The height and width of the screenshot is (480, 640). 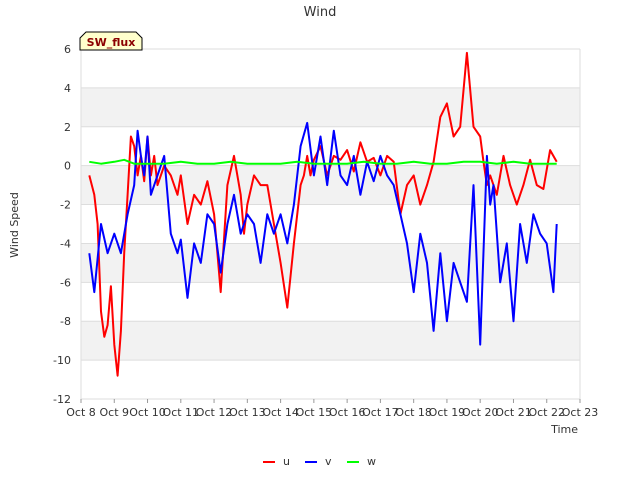 I want to click on sw-flux-badge: SW_flux, so click(x=111, y=41).